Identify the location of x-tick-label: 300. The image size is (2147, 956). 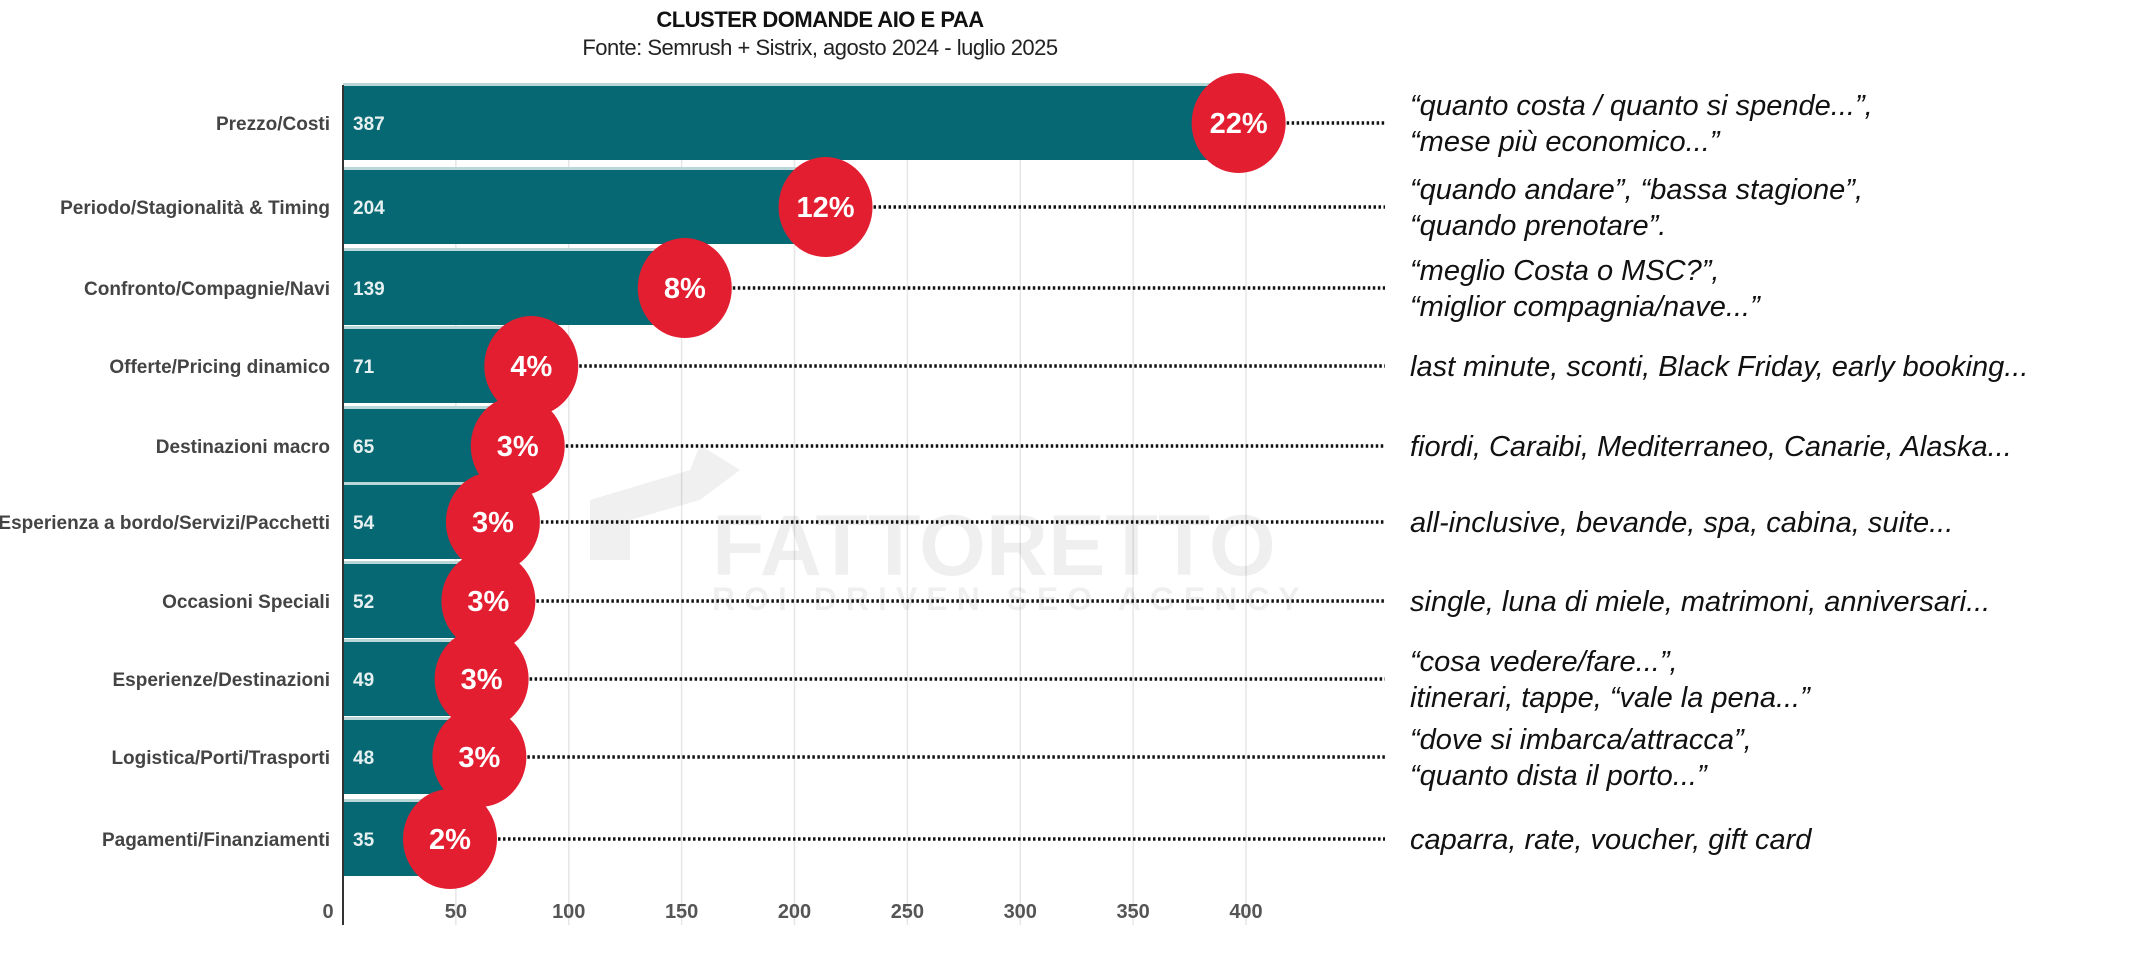
(1020, 912).